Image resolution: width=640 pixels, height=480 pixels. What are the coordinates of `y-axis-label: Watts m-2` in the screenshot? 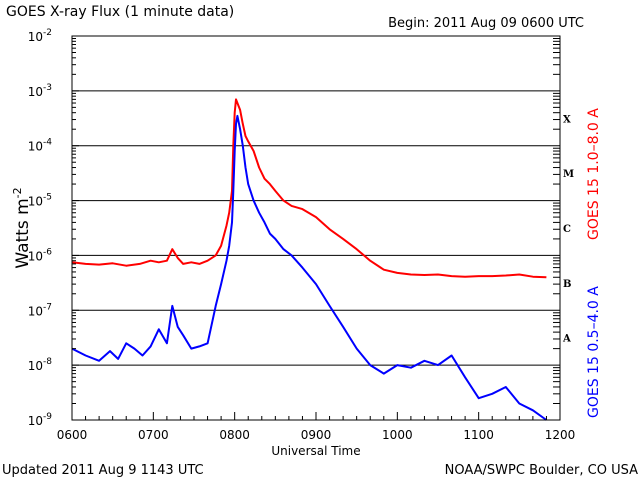 It's located at (22, 227).